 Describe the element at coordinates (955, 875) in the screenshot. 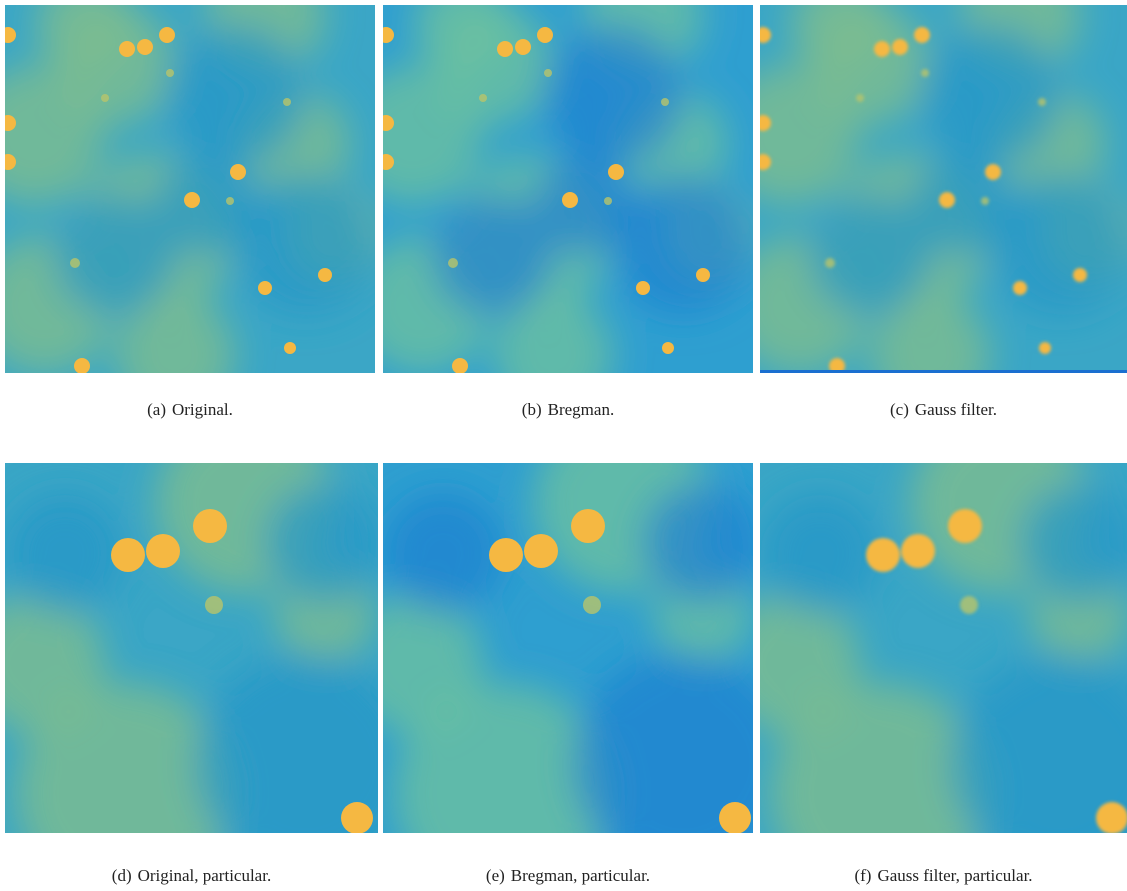

I see `caption-text: Gauss filter, particular.` at that location.